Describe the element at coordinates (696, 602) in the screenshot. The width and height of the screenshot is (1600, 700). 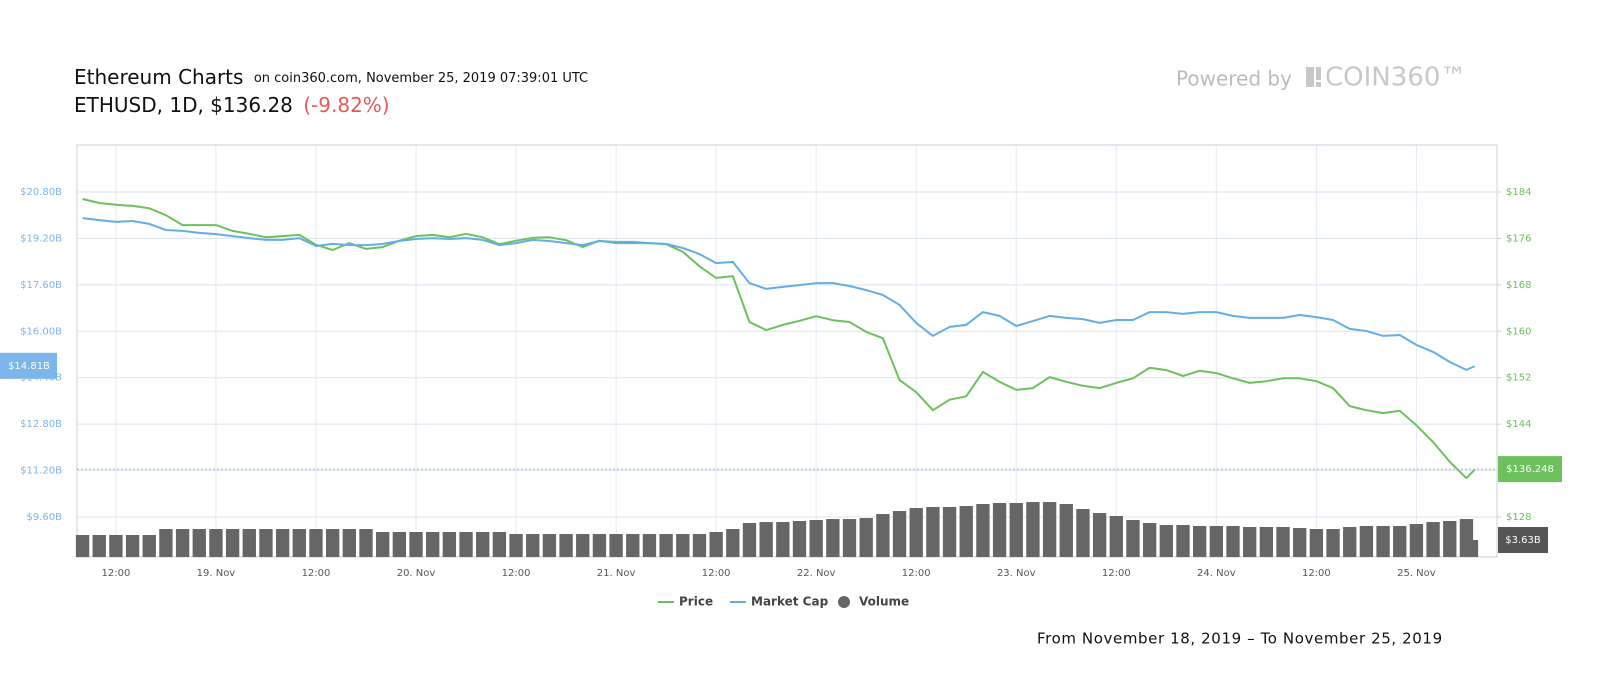
I see `legend-label: Price` at that location.